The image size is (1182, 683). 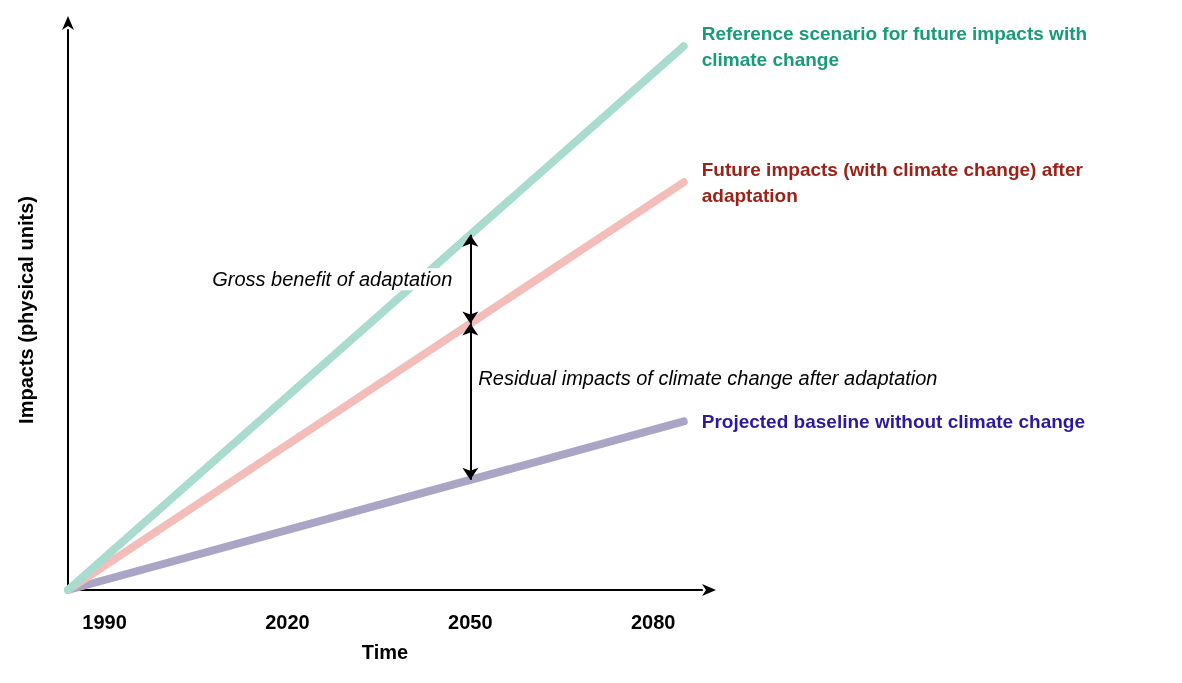 What do you see at coordinates (470, 622) in the screenshot?
I see `x-tick-label: 2050` at bounding box center [470, 622].